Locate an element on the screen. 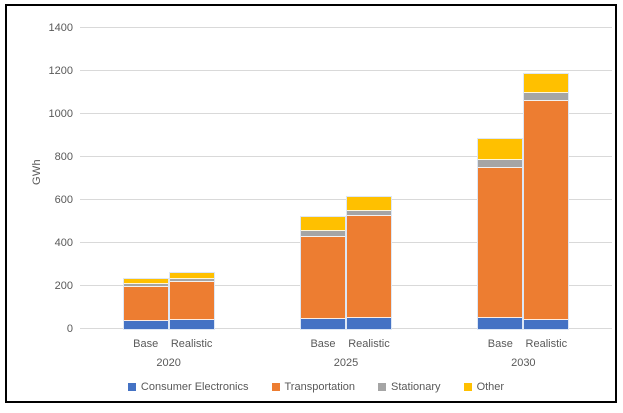 The image size is (623, 413). ytick-1000: 1000 is located at coordinates (60, 114).